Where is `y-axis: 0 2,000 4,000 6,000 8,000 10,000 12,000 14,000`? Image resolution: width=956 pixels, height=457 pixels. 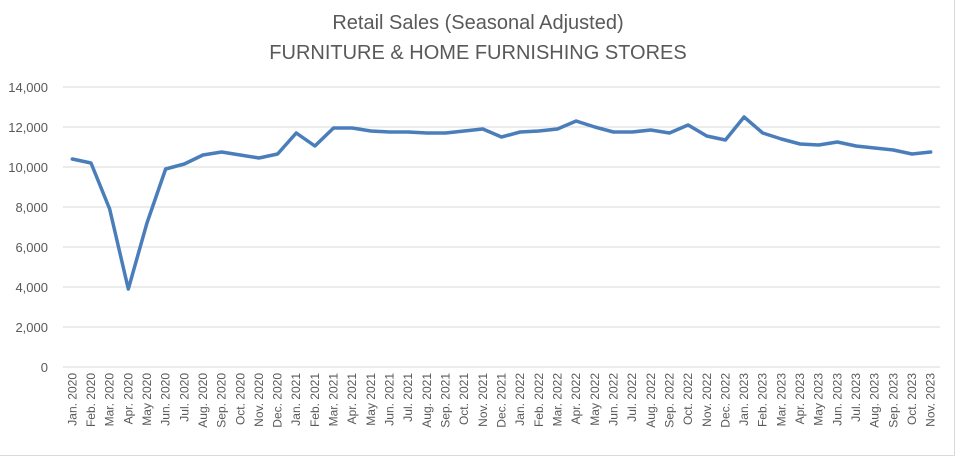
y-axis: 0 2,000 4,000 6,000 8,000 10,000 12,000 14,000 is located at coordinates (28, 227).